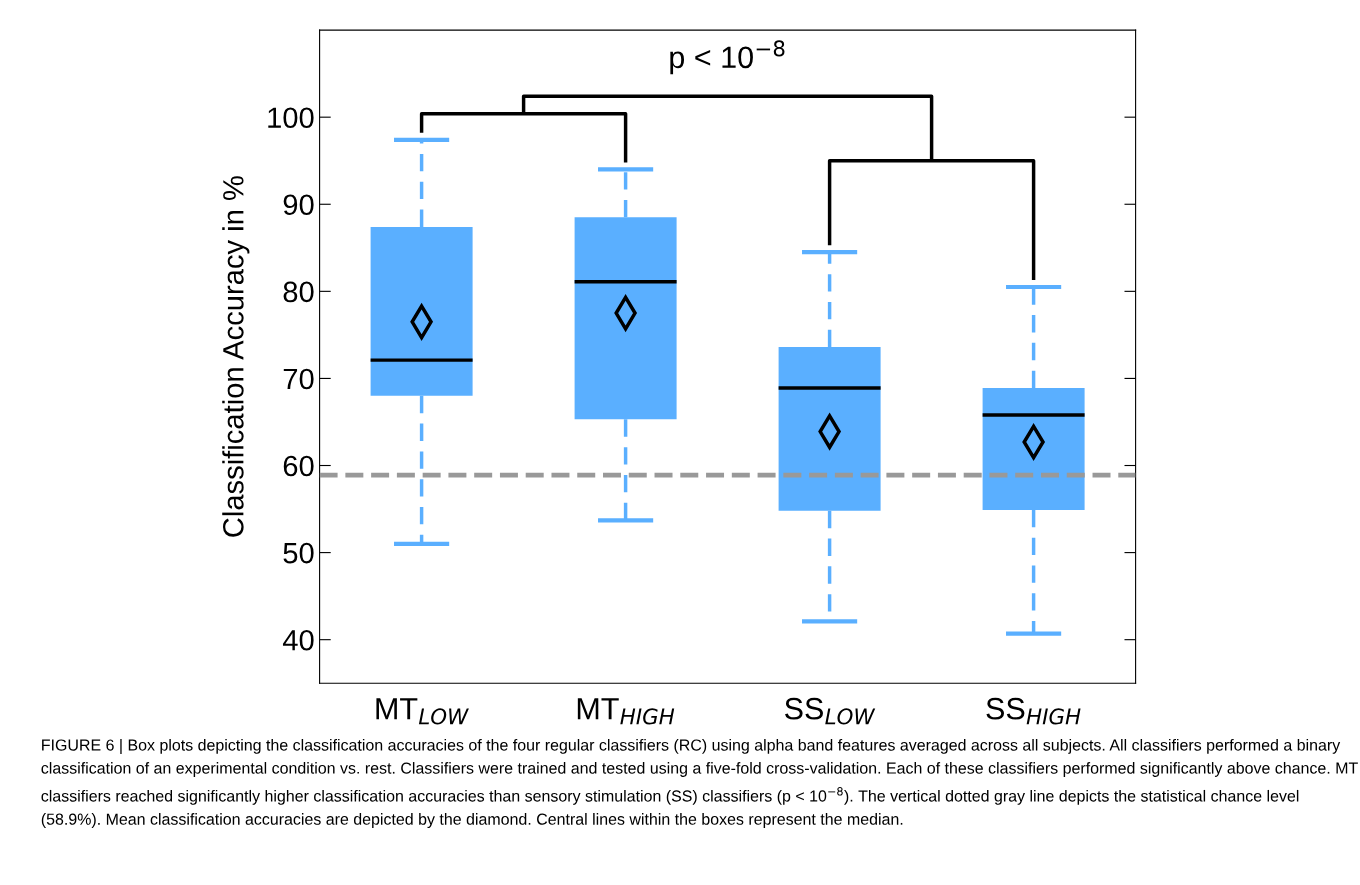 The image size is (1360, 885). What do you see at coordinates (298, 553) in the screenshot?
I see `y-tick-label: 50` at bounding box center [298, 553].